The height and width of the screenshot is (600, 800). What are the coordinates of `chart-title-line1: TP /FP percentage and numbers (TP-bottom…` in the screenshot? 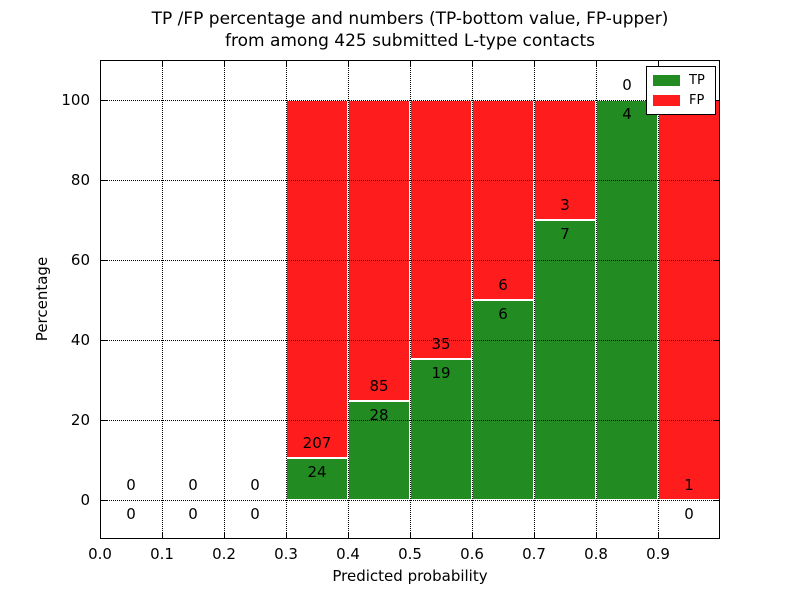 It's located at (410, 19).